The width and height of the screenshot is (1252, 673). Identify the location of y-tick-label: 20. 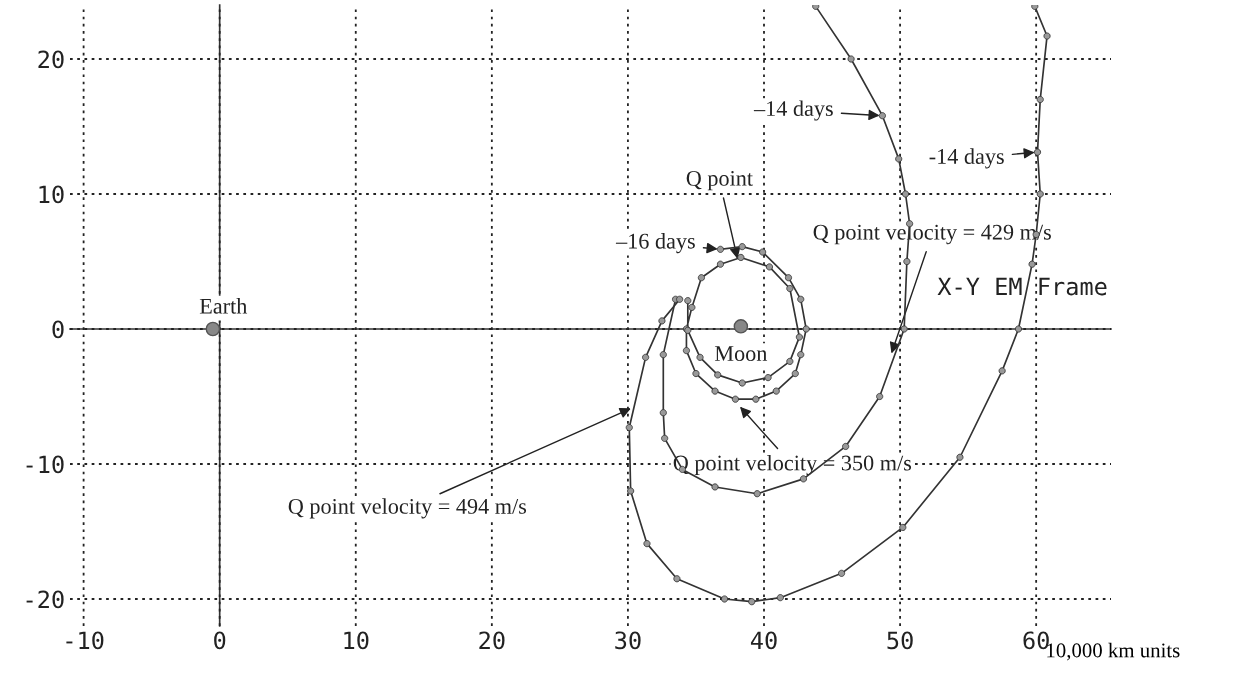
(51, 59).